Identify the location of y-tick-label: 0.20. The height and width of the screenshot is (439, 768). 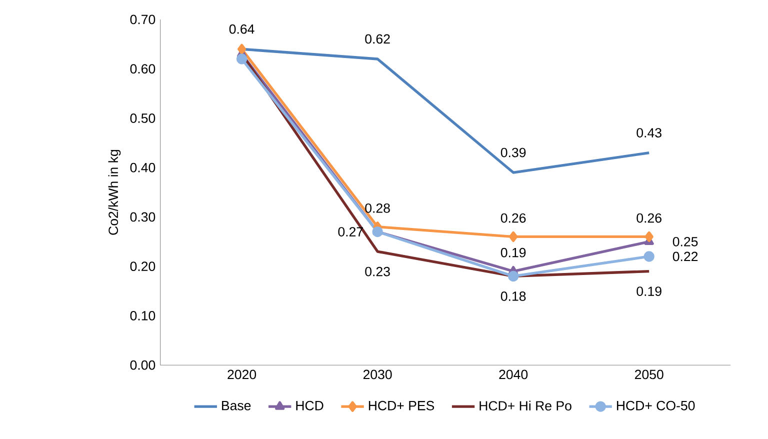
(143, 267).